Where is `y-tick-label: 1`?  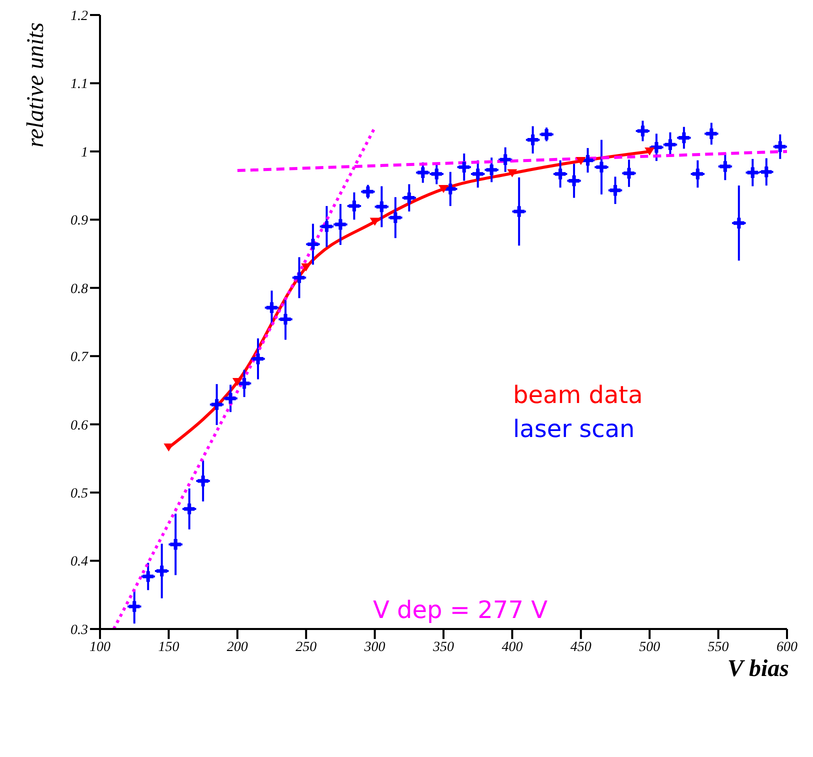
y-tick-label: 1 is located at coordinates (84, 152).